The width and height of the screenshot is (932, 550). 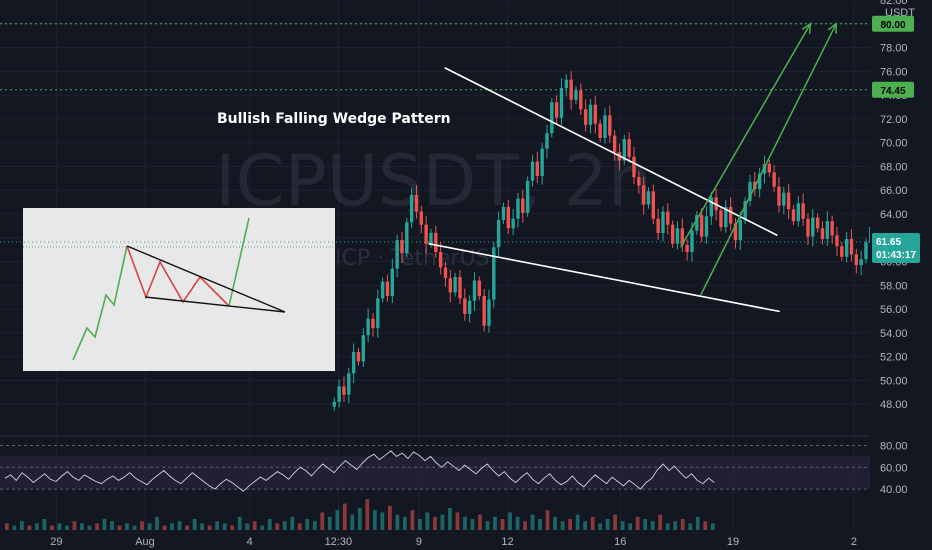 I want to click on inset-uptrend, so click(x=100, y=303).